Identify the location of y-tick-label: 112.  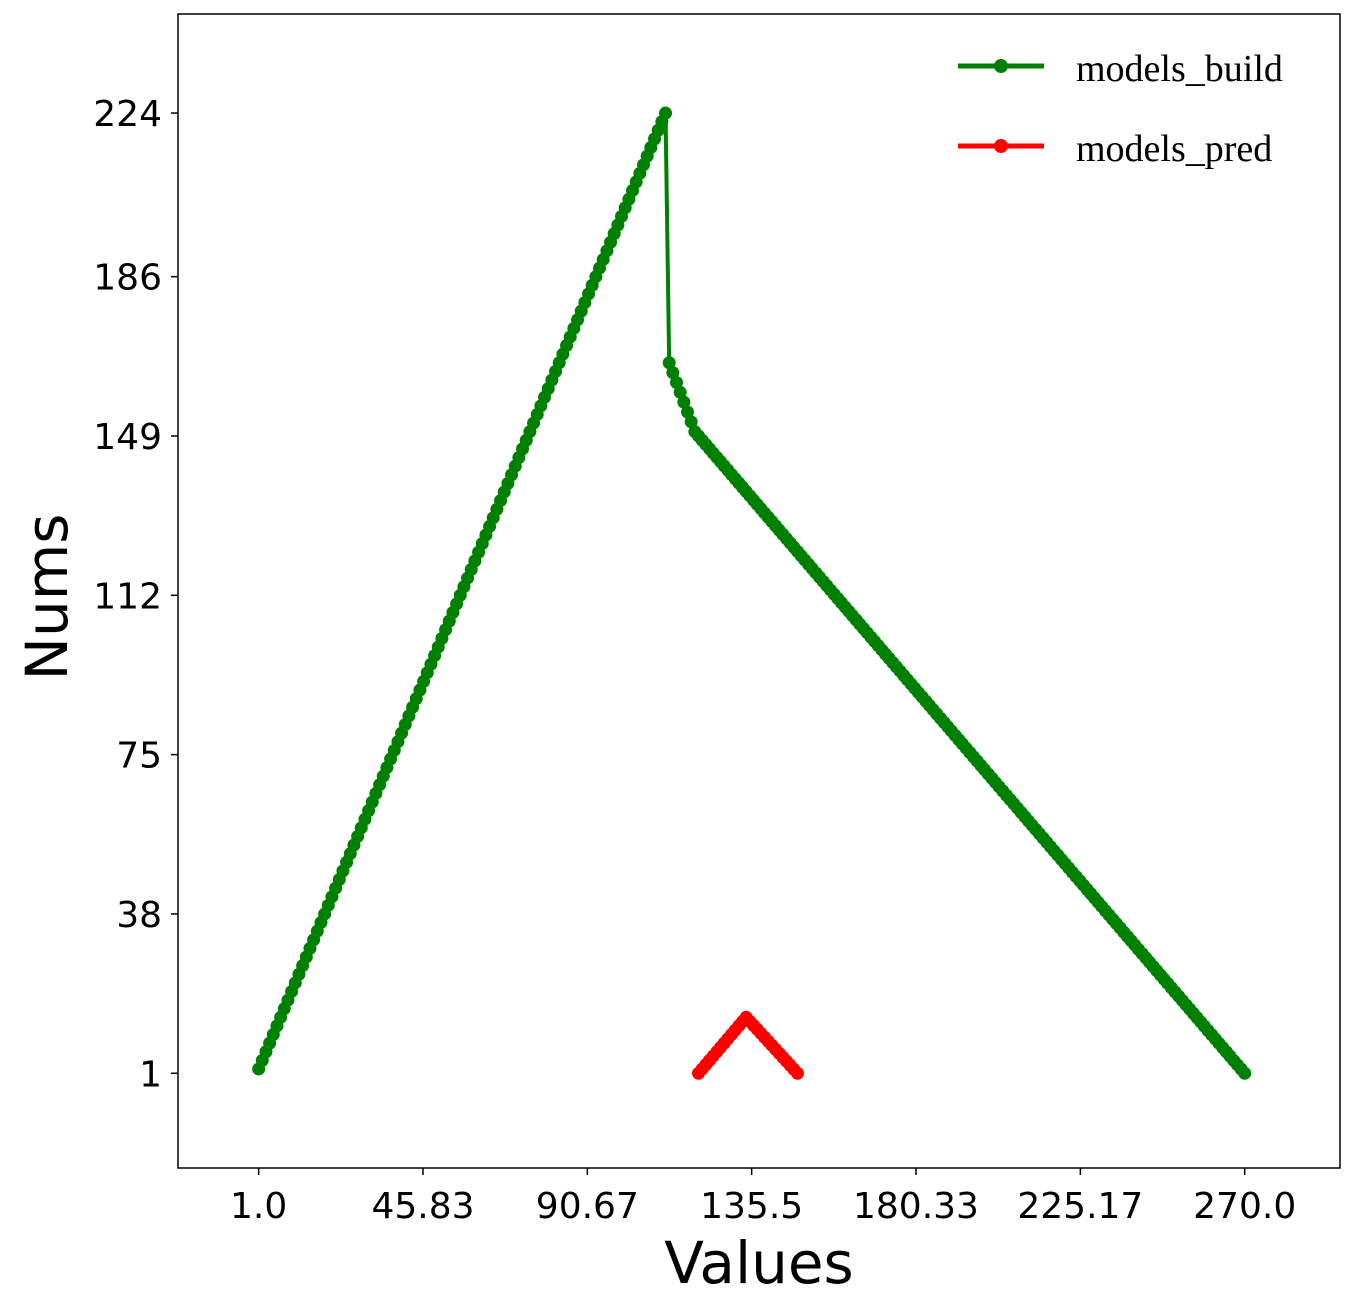
(127, 596).